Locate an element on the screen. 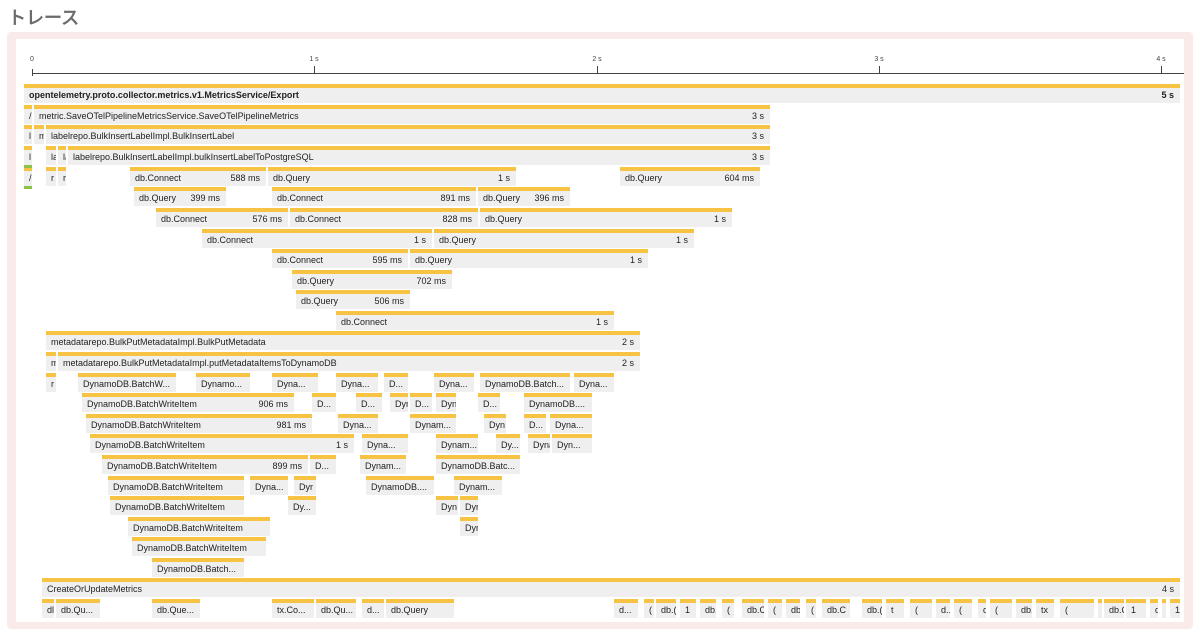 The height and width of the screenshot is (631, 1200). trace-span: db.Connect 588 ms is located at coordinates (198, 176).